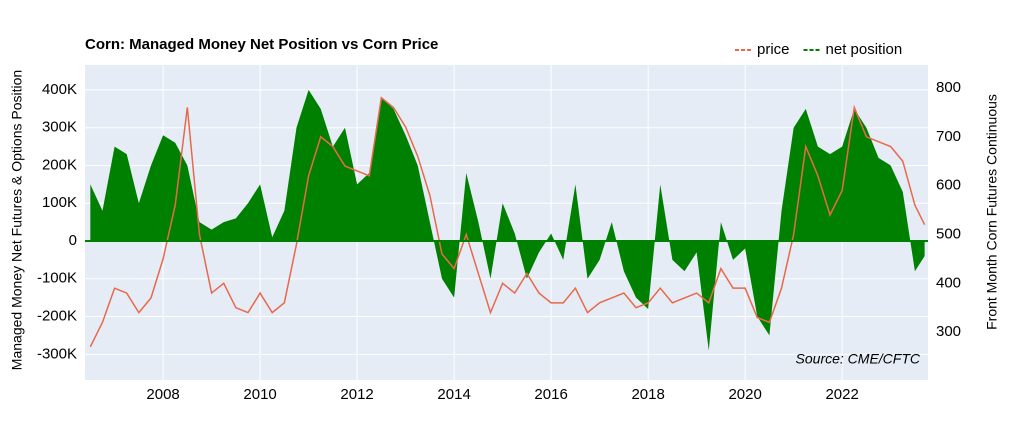  Describe the element at coordinates (948, 185) in the screenshot. I see `y2-tick-label: 600` at that location.